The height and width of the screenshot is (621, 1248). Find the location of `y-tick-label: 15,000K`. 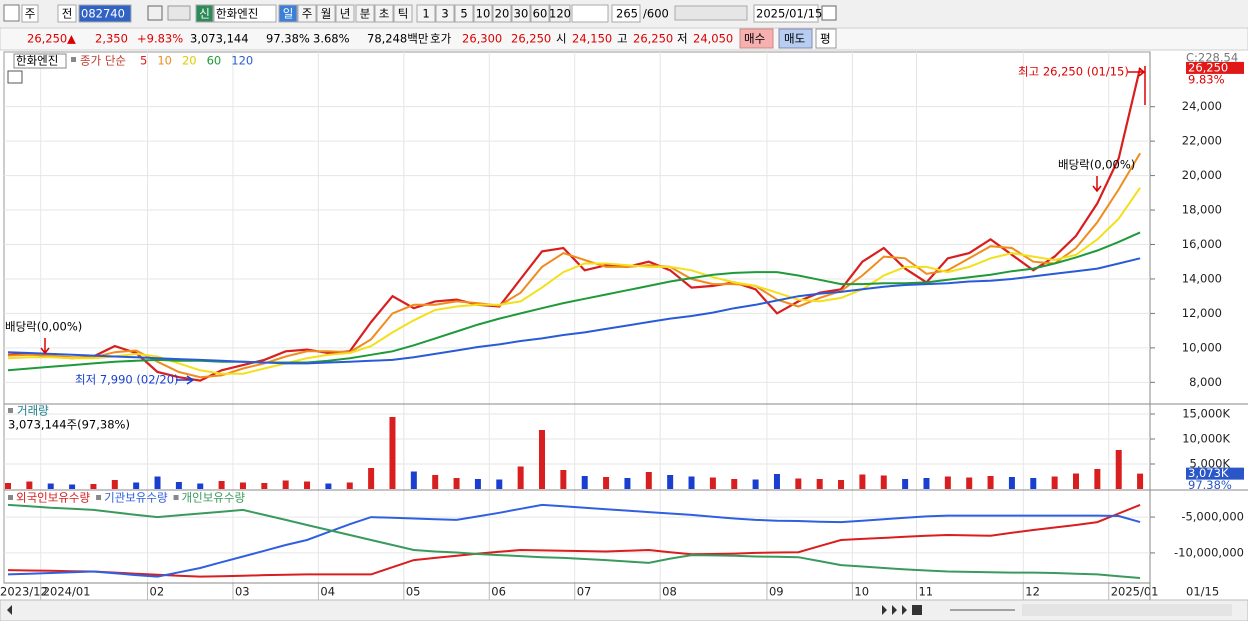

y-tick-label: 15,000K is located at coordinates (1206, 414).